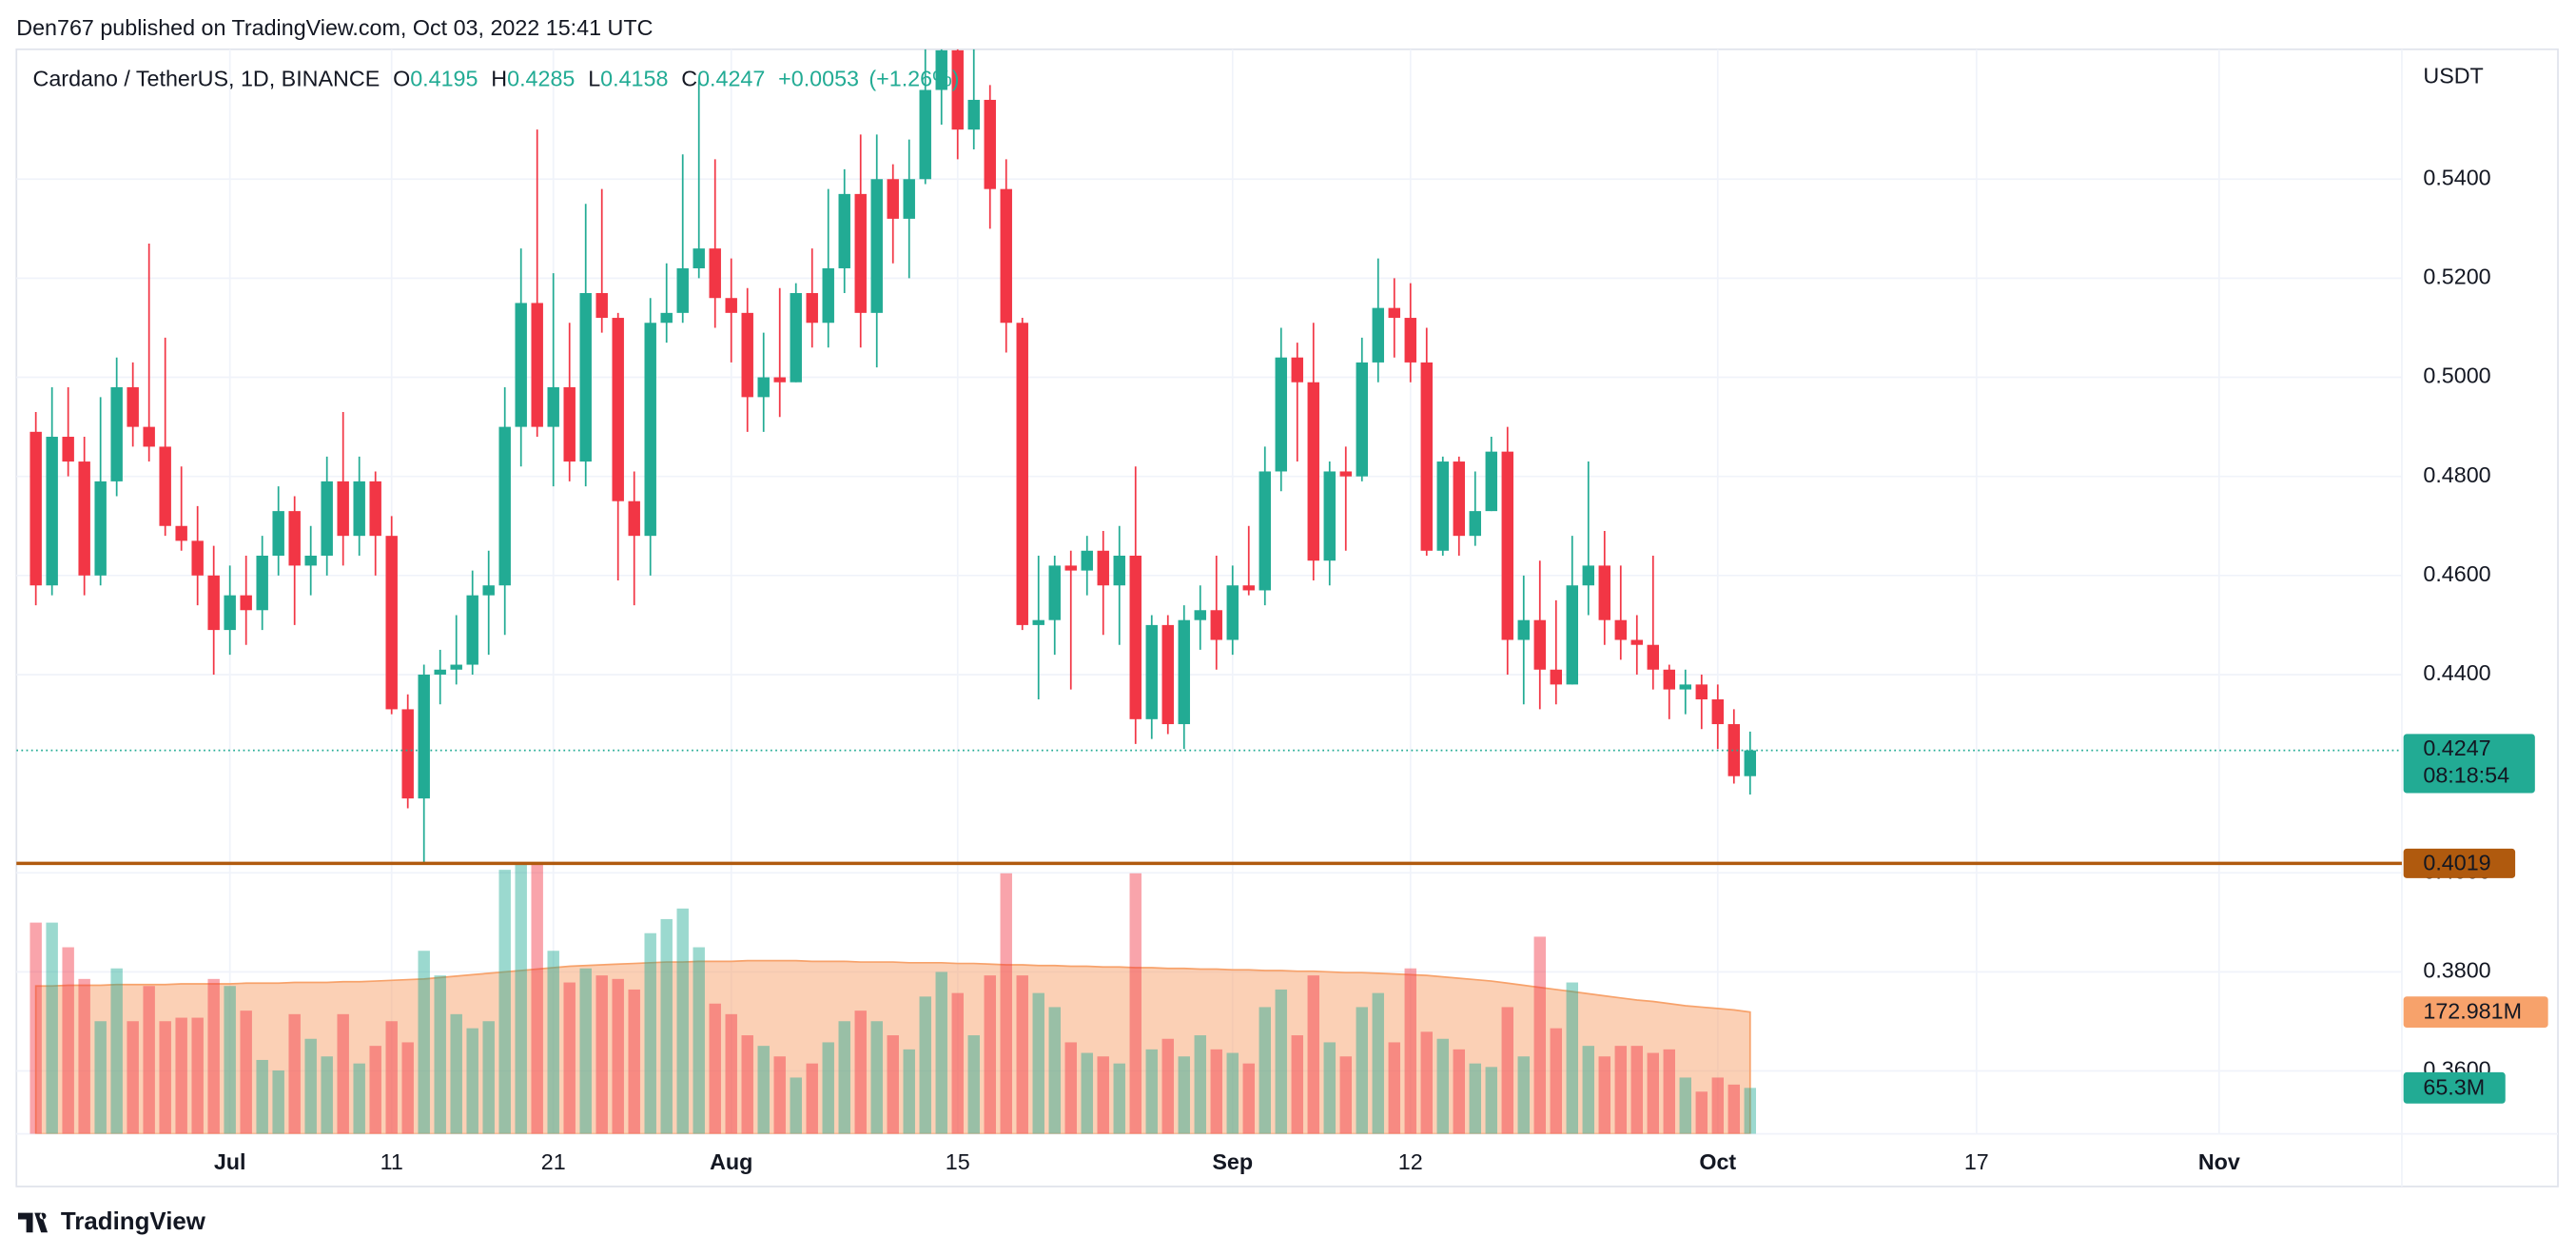 Image resolution: width=2576 pixels, height=1256 pixels. I want to click on x-tick-label: 11, so click(392, 1161).